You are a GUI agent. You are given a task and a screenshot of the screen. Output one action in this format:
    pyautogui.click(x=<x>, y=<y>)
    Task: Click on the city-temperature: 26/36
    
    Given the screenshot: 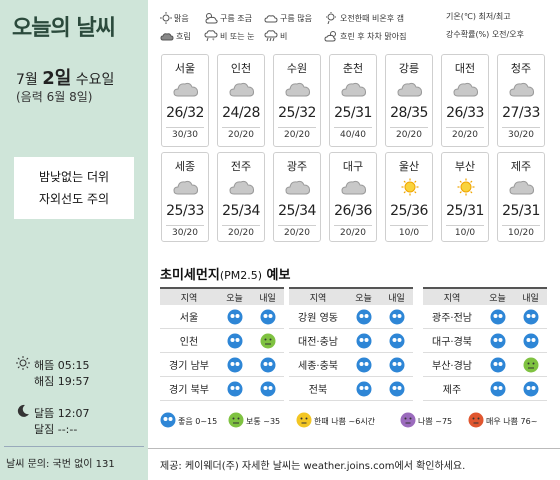 What is the action you would take?
    pyautogui.click(x=353, y=211)
    